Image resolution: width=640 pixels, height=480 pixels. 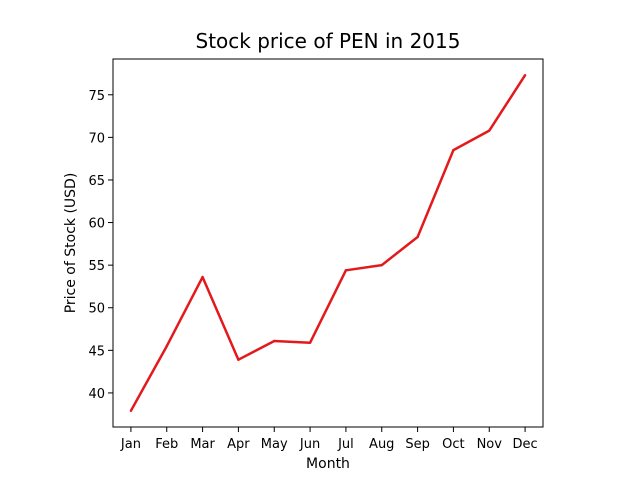 What do you see at coordinates (525, 444) in the screenshot?
I see `x-tick-label: Dec` at bounding box center [525, 444].